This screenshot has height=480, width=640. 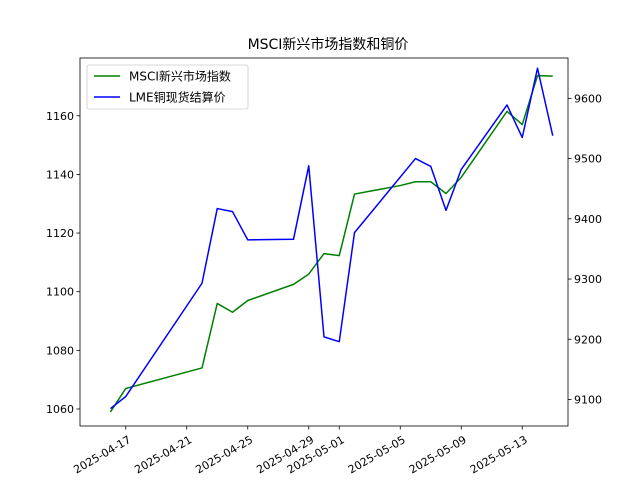 I want to click on y-left-tick-label: 1160, so click(x=60, y=116).